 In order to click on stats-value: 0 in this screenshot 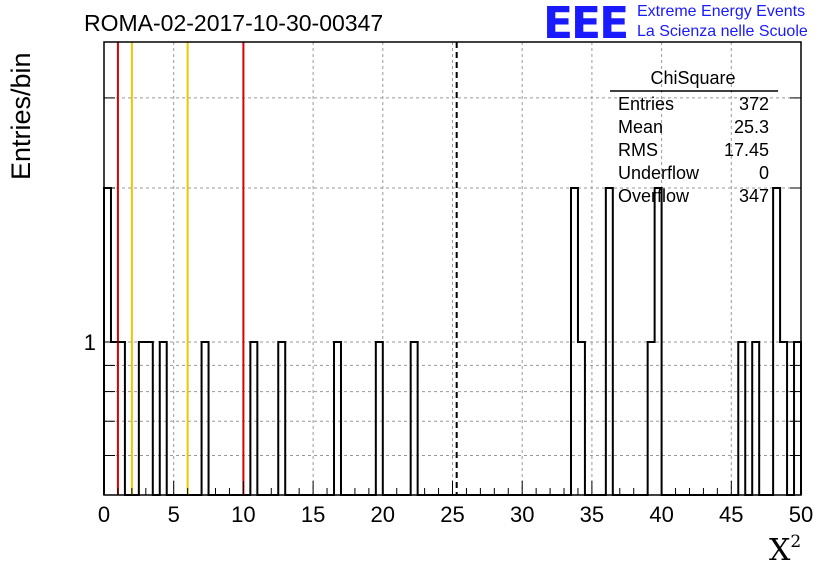, I will do `click(764, 173)`.